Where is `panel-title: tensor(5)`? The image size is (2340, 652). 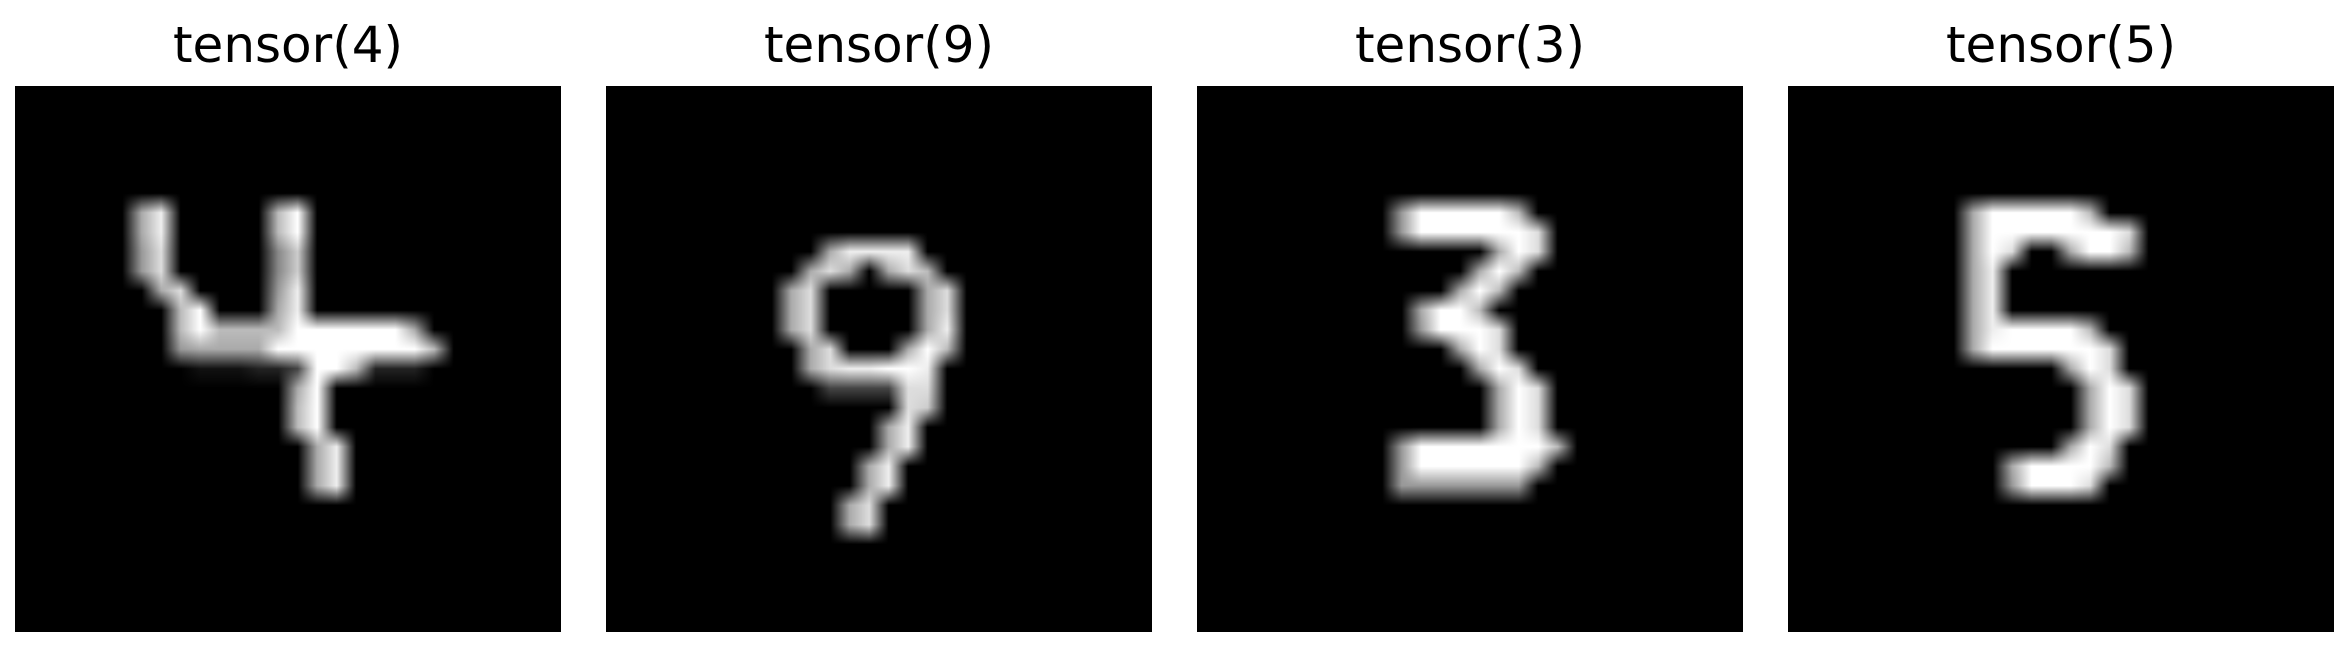 panel-title: tensor(5) is located at coordinates (2061, 45).